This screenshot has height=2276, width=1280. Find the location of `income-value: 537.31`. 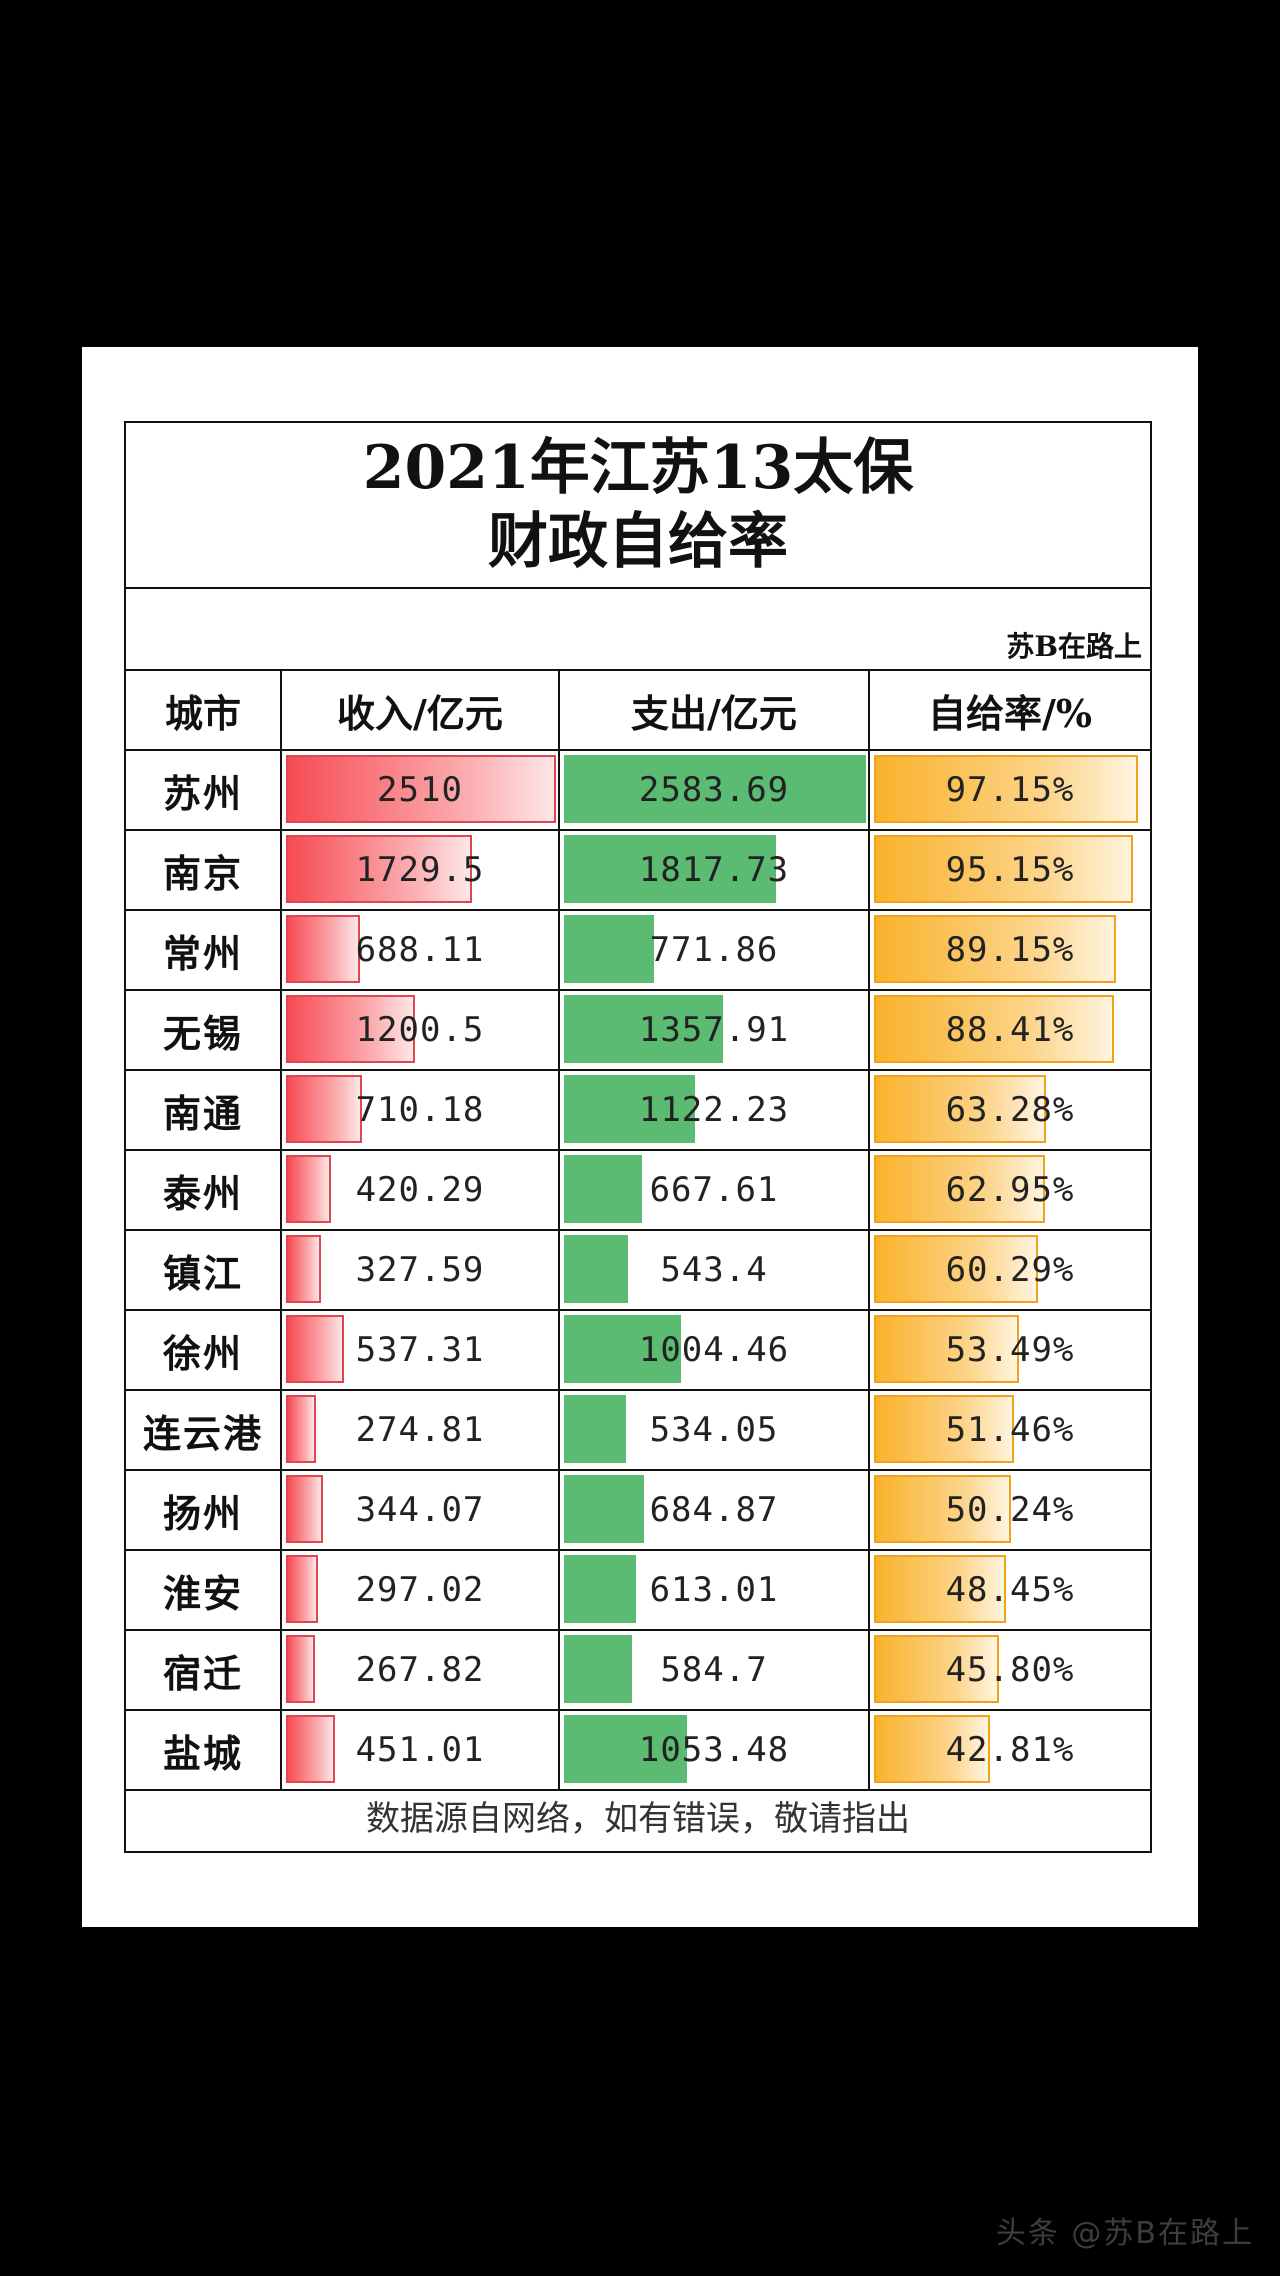

income-value: 537.31 is located at coordinates (420, 1350).